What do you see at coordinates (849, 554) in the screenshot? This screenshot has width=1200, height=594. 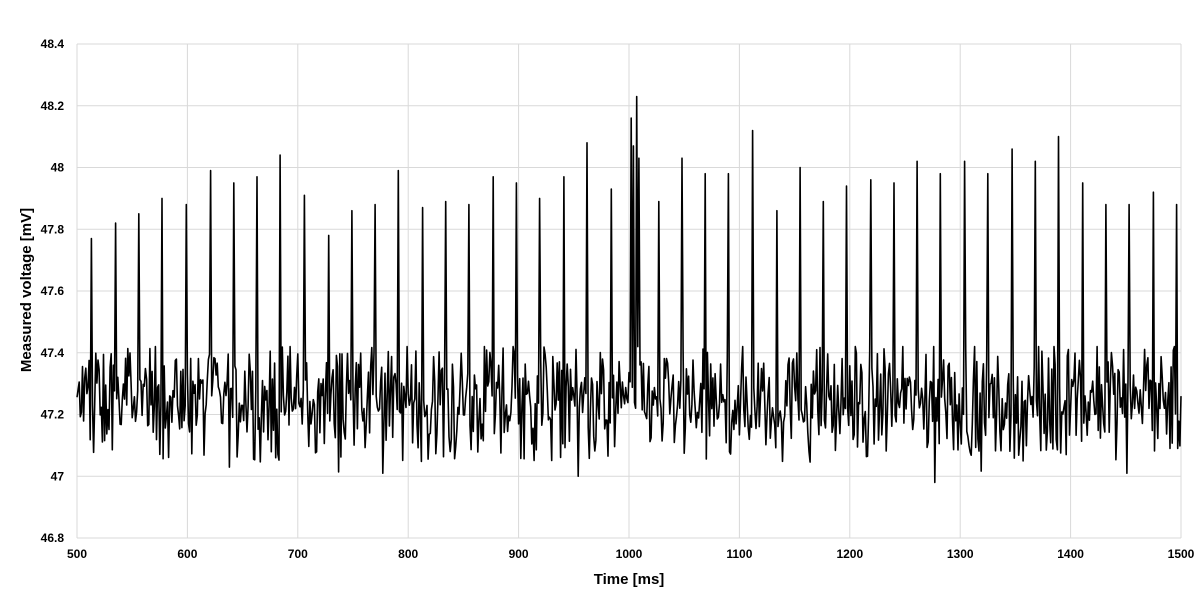 I see `x-tick-label: 1200` at bounding box center [849, 554].